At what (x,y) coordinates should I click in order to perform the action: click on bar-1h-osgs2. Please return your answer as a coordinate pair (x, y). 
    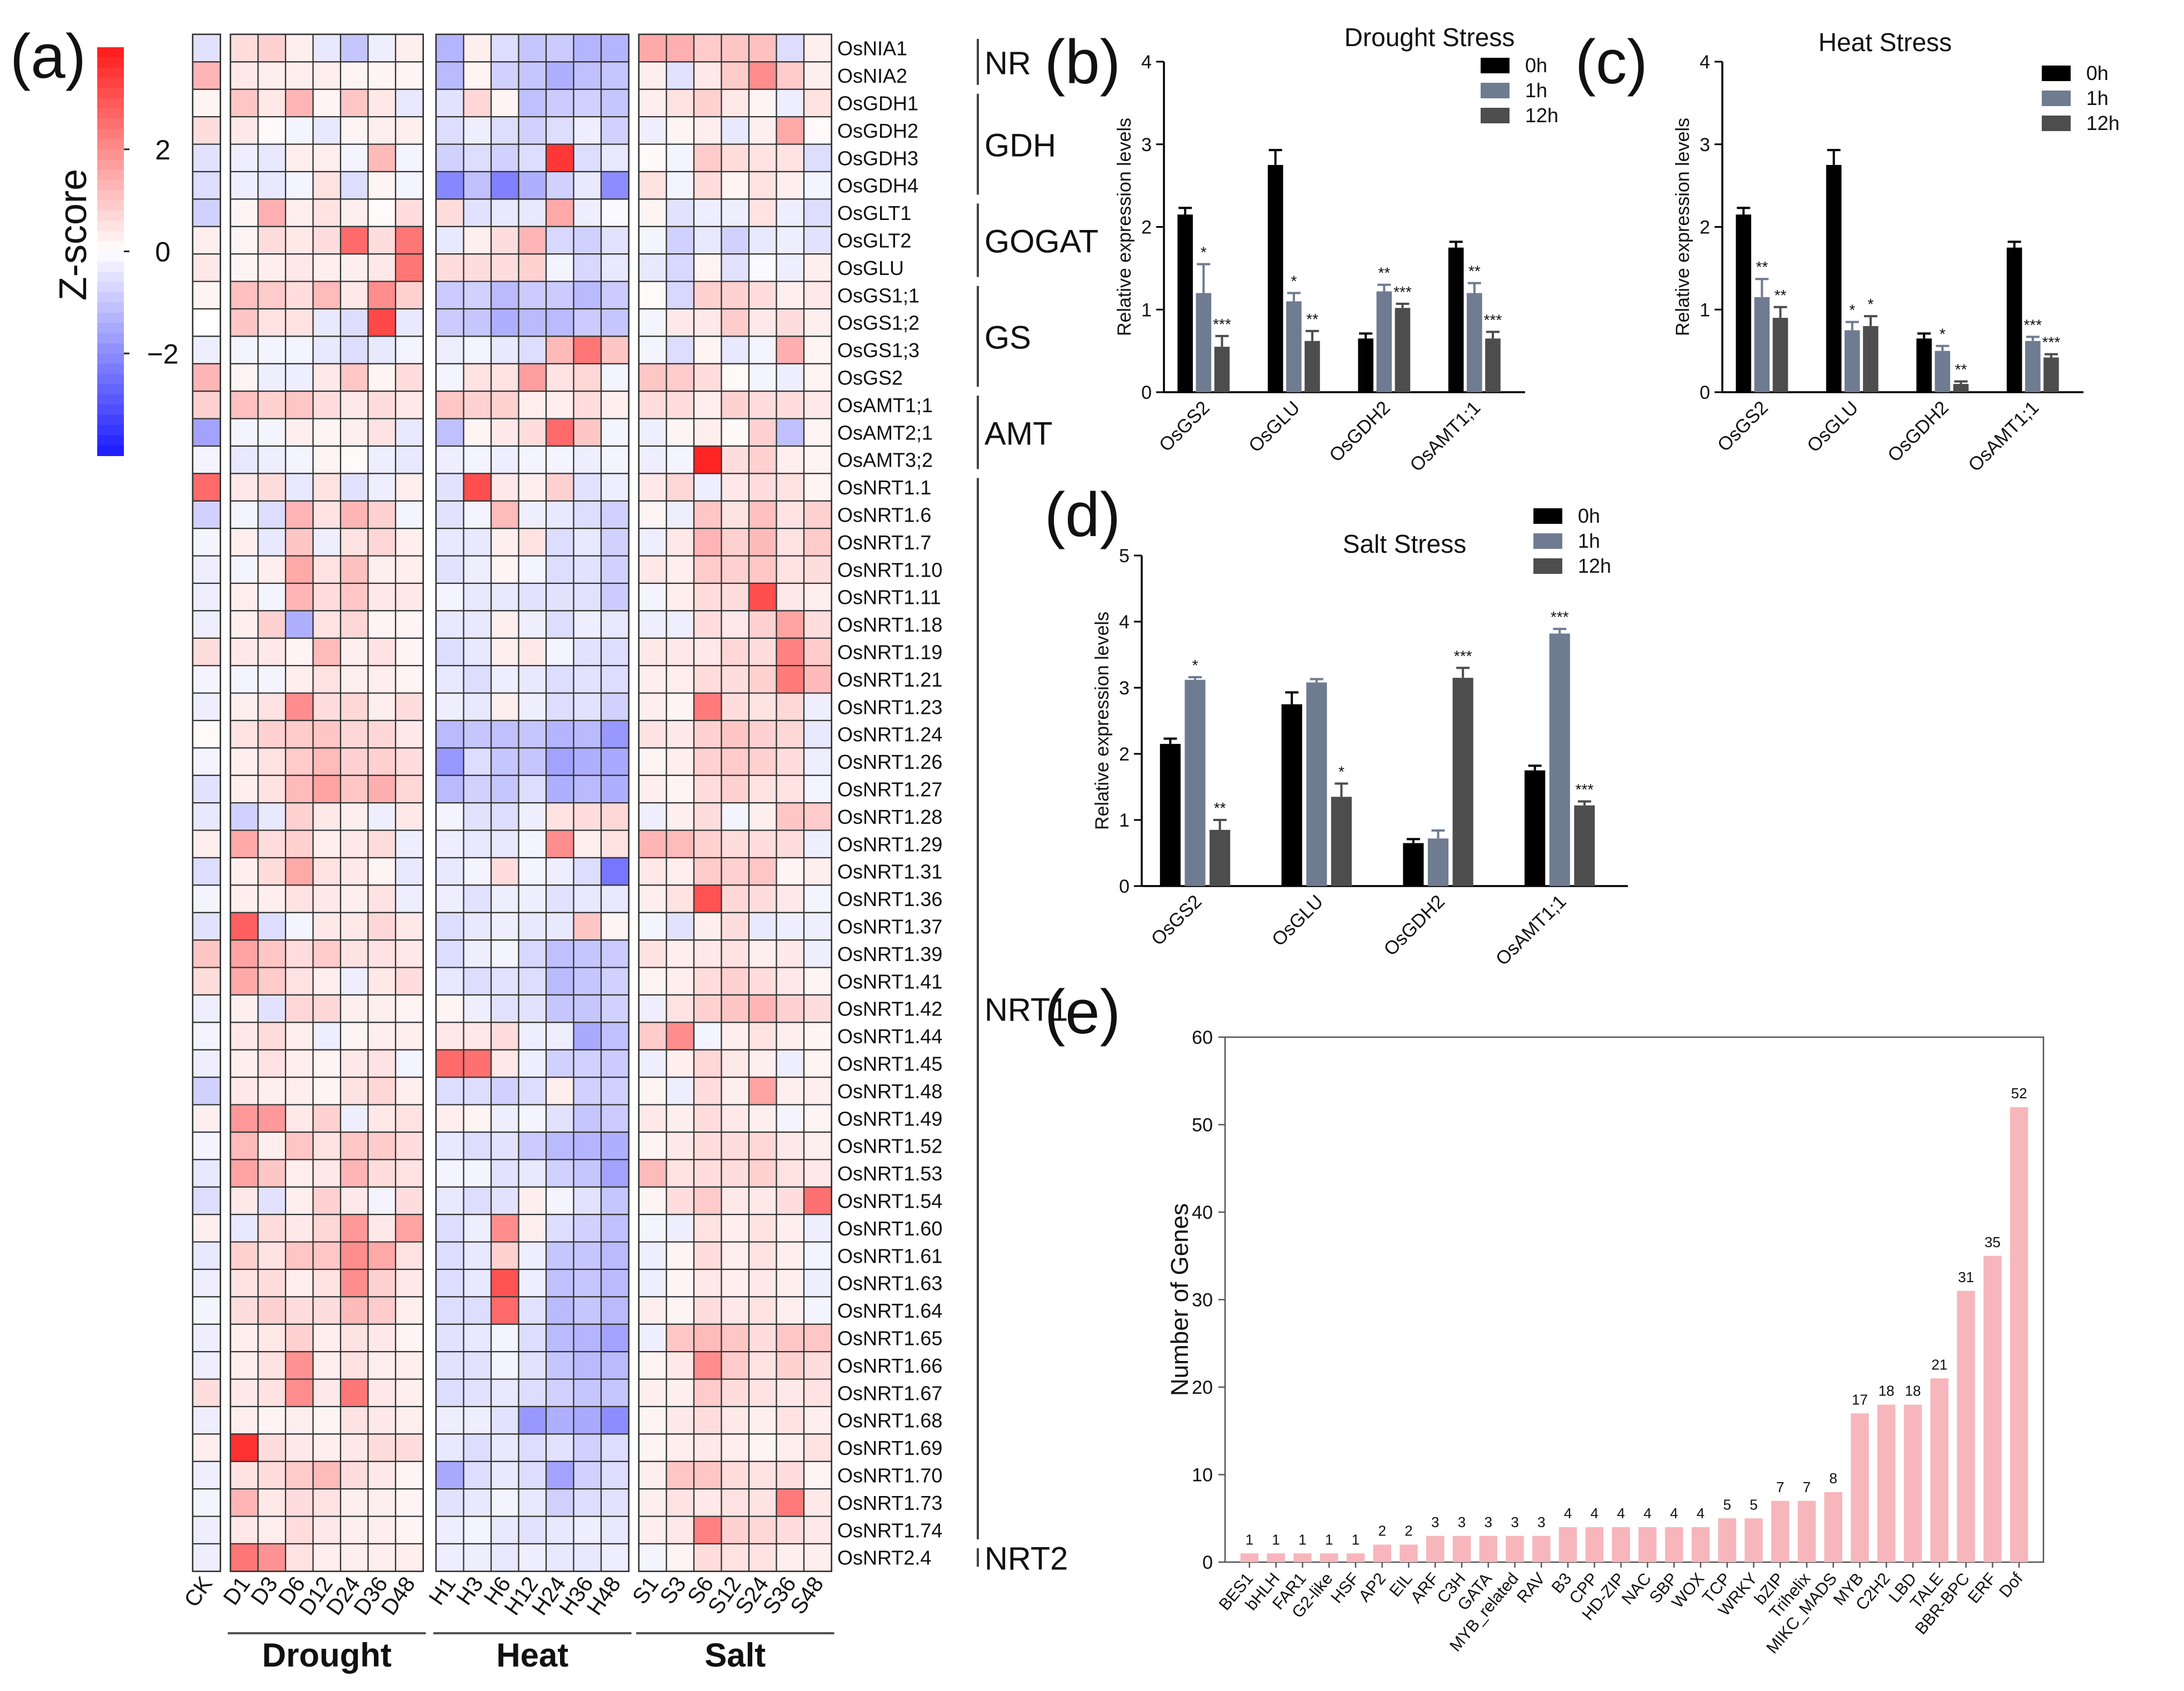
    Looking at the image, I should click on (1195, 782).